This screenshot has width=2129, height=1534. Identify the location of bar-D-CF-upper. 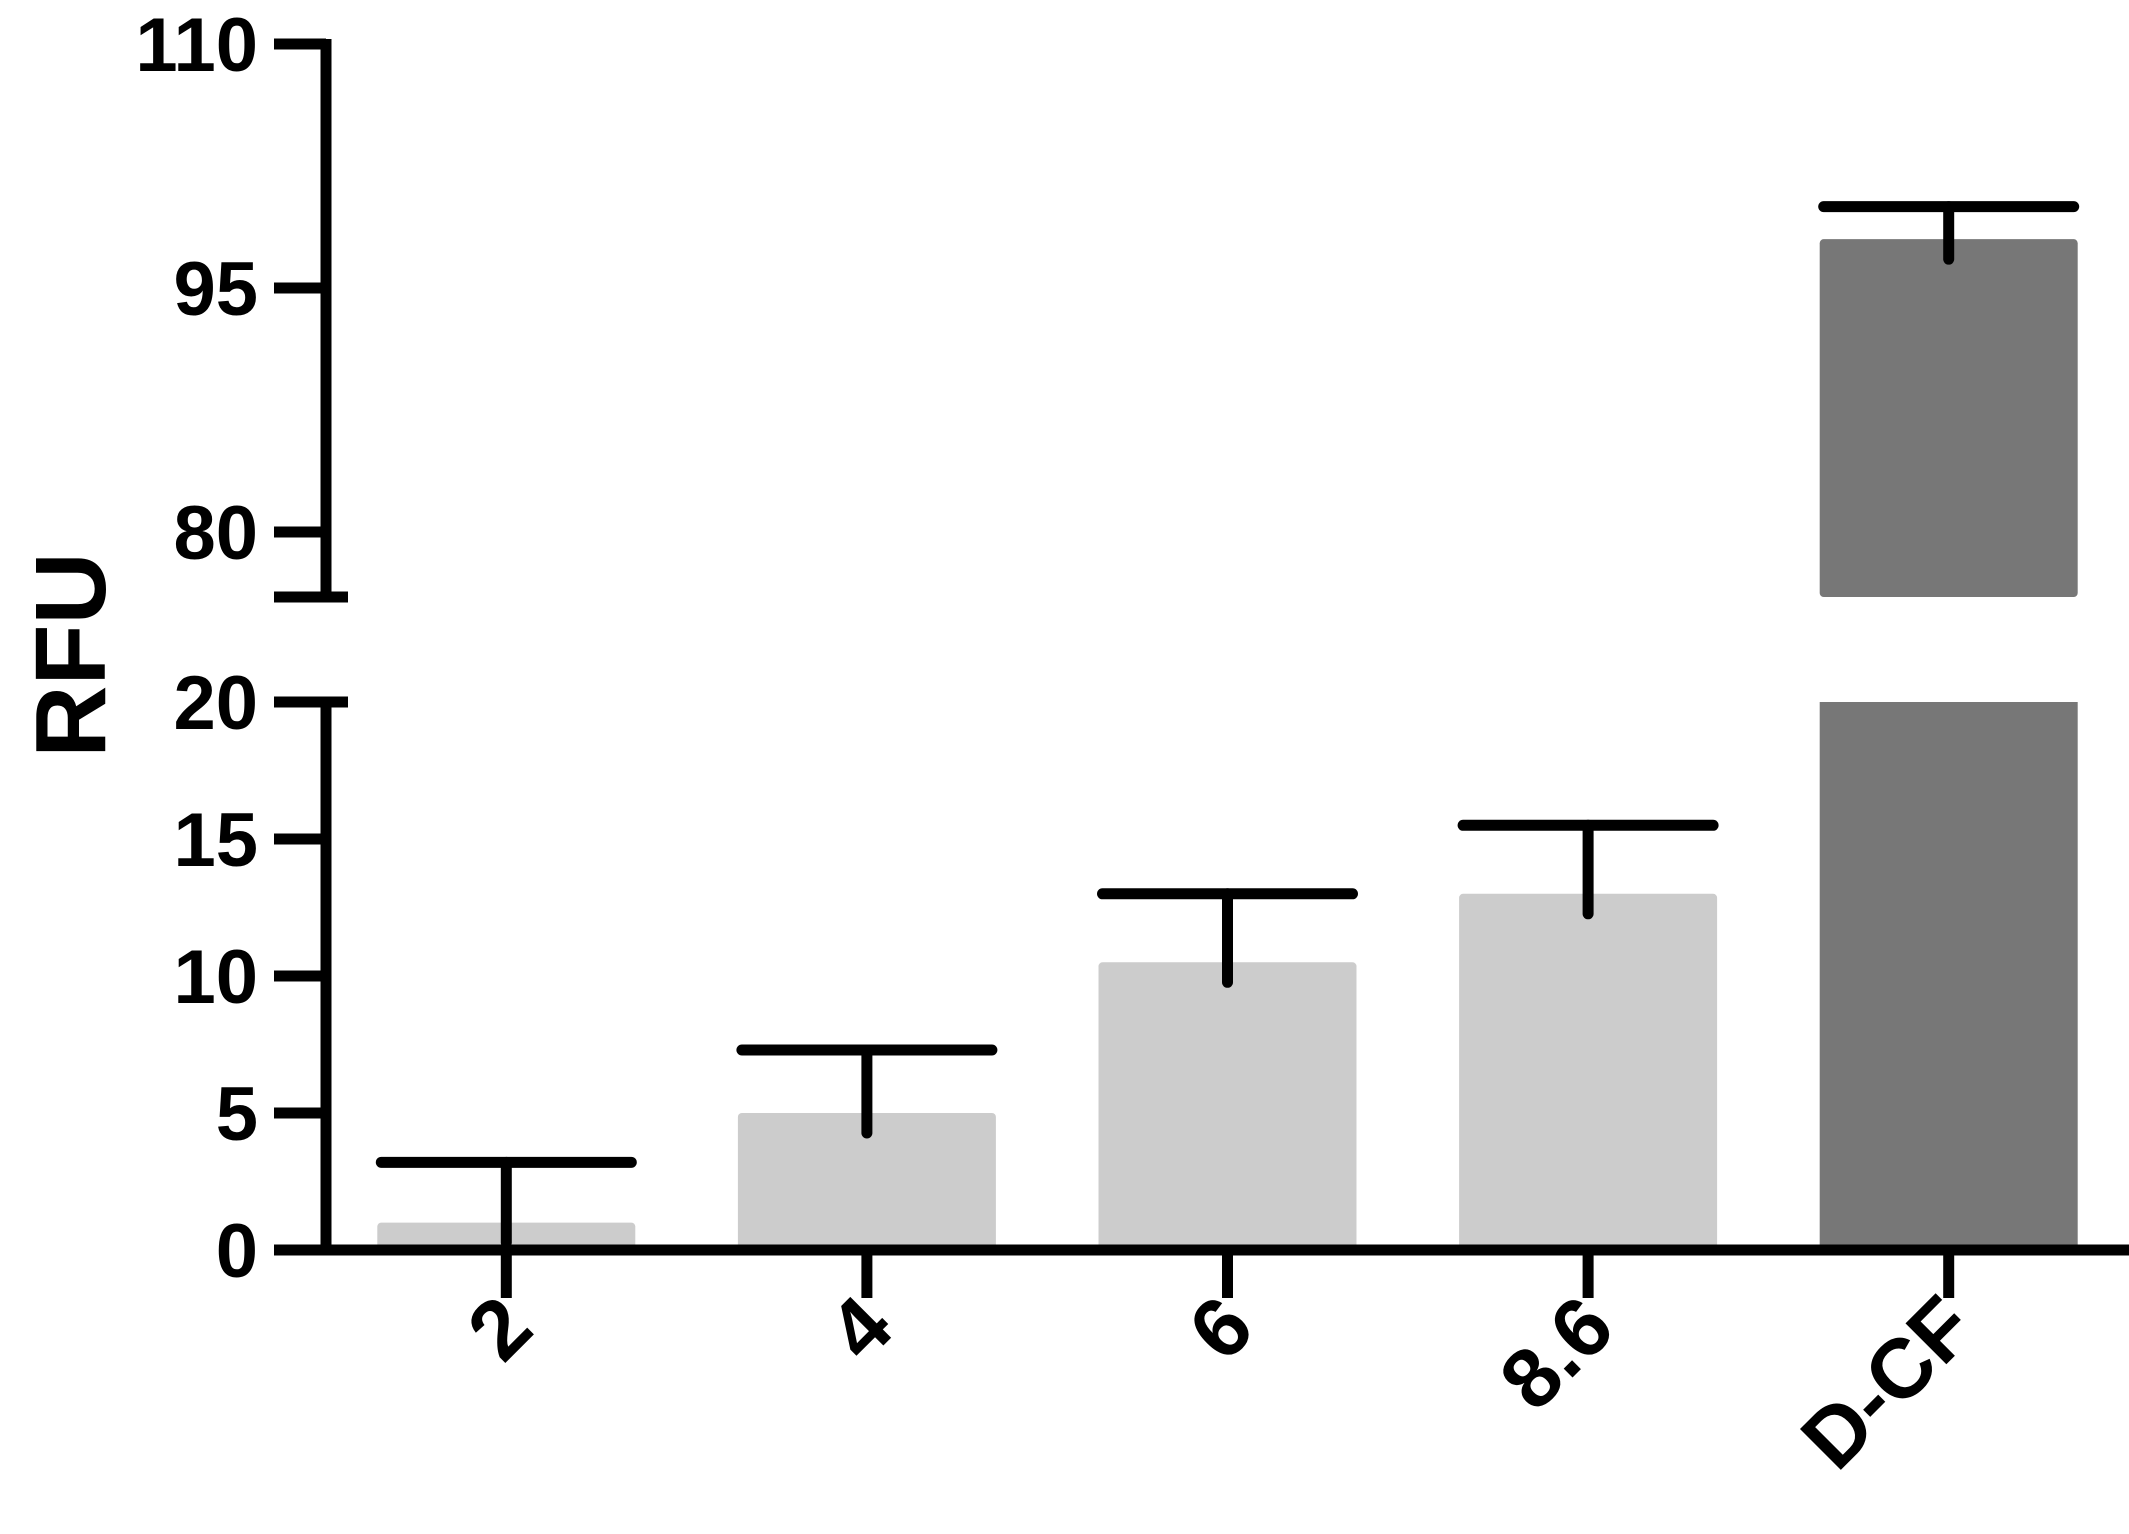
(1948, 418).